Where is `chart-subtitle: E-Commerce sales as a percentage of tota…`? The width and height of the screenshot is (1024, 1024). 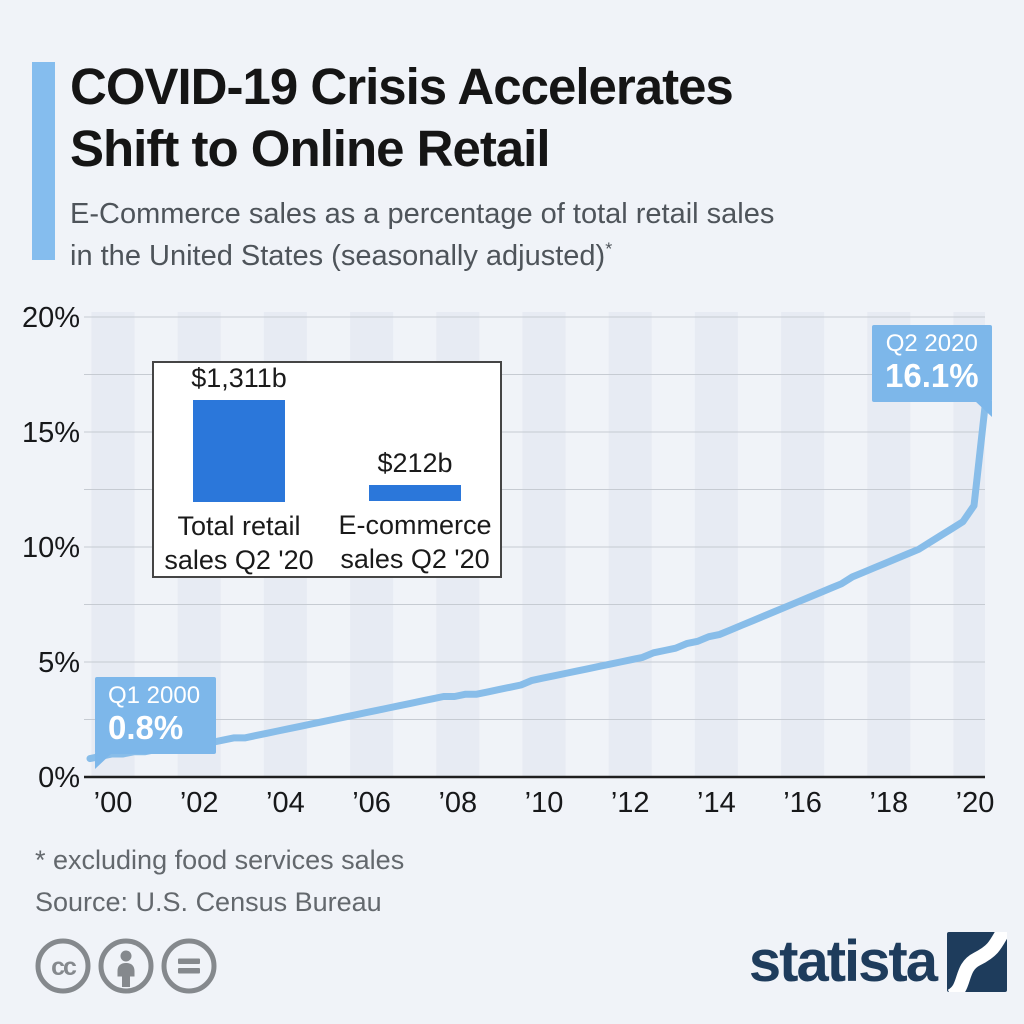 chart-subtitle: E-Commerce sales as a percentage of tota… is located at coordinates (520, 236).